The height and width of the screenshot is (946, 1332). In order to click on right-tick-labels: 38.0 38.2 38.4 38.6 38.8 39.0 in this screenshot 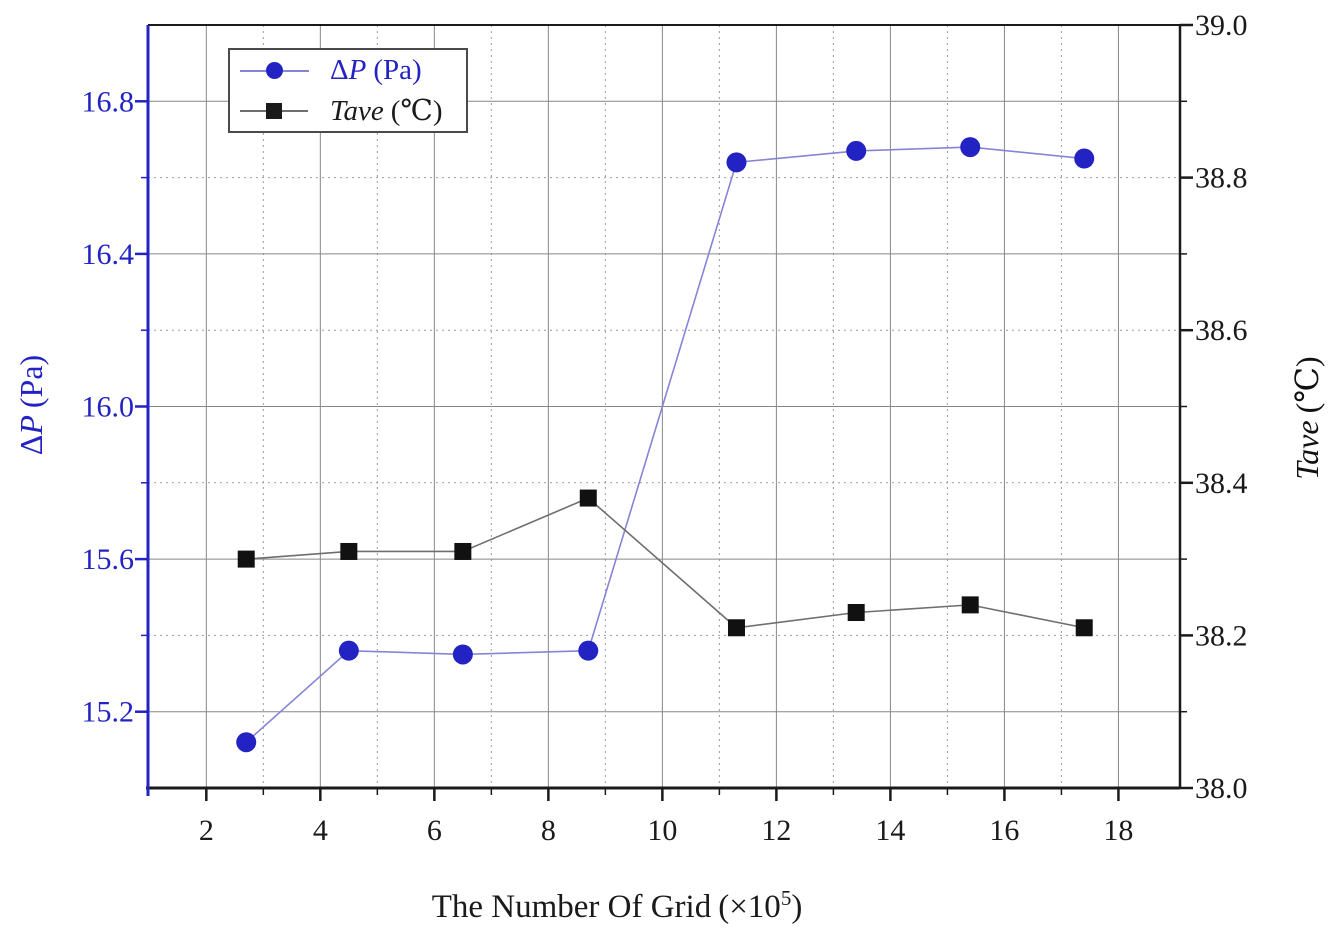, I will do `click(1221, 407)`.